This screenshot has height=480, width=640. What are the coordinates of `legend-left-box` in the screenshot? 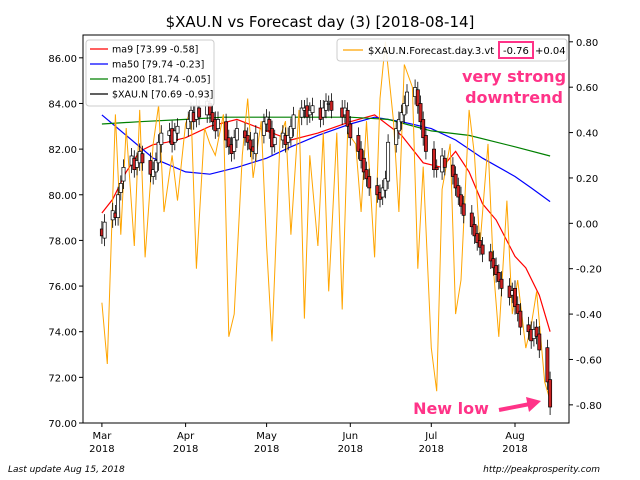 It's located at (150, 73).